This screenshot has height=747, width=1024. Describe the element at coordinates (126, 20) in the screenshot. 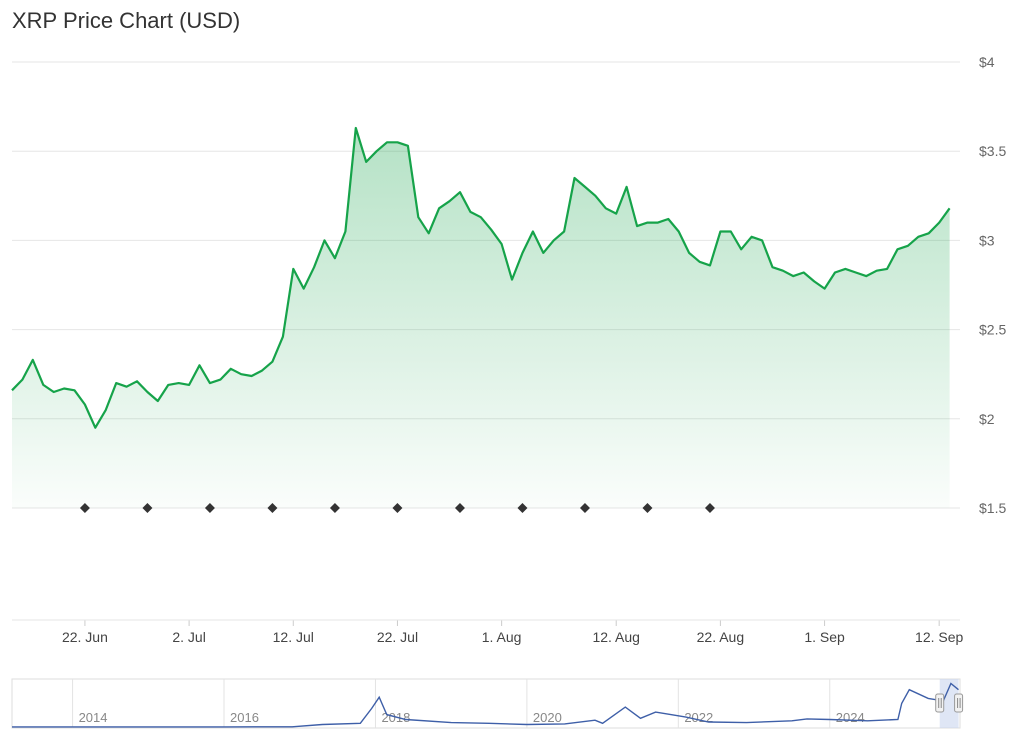

I see `chart-title: XRP Price Chart (USD)` at that location.